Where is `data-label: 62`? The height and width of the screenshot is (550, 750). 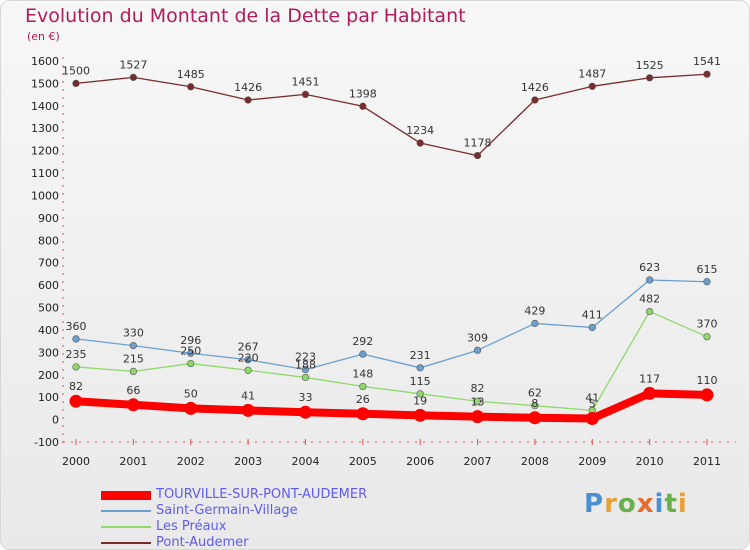 data-label: 62 is located at coordinates (535, 393).